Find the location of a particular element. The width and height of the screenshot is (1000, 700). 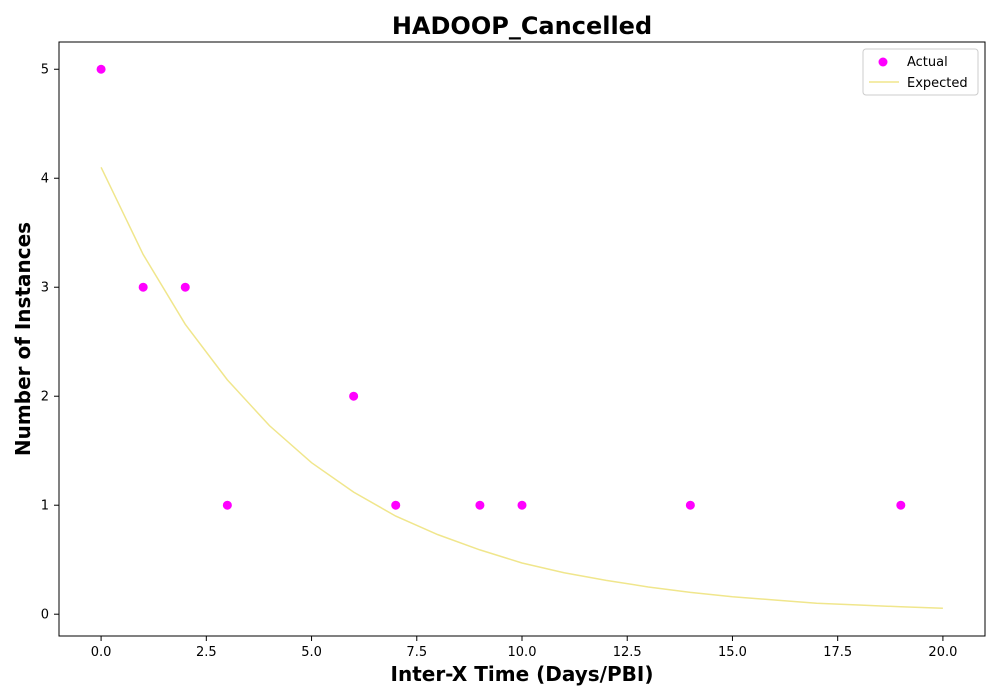

x-tick-label: 5.0 is located at coordinates (311, 652).